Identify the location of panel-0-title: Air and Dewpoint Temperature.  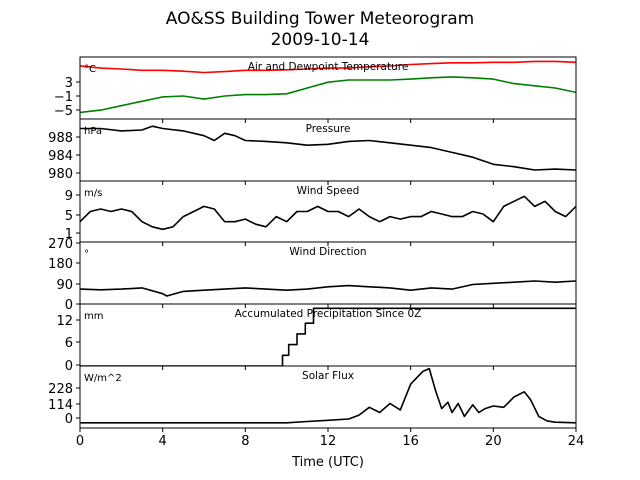
(328, 67).